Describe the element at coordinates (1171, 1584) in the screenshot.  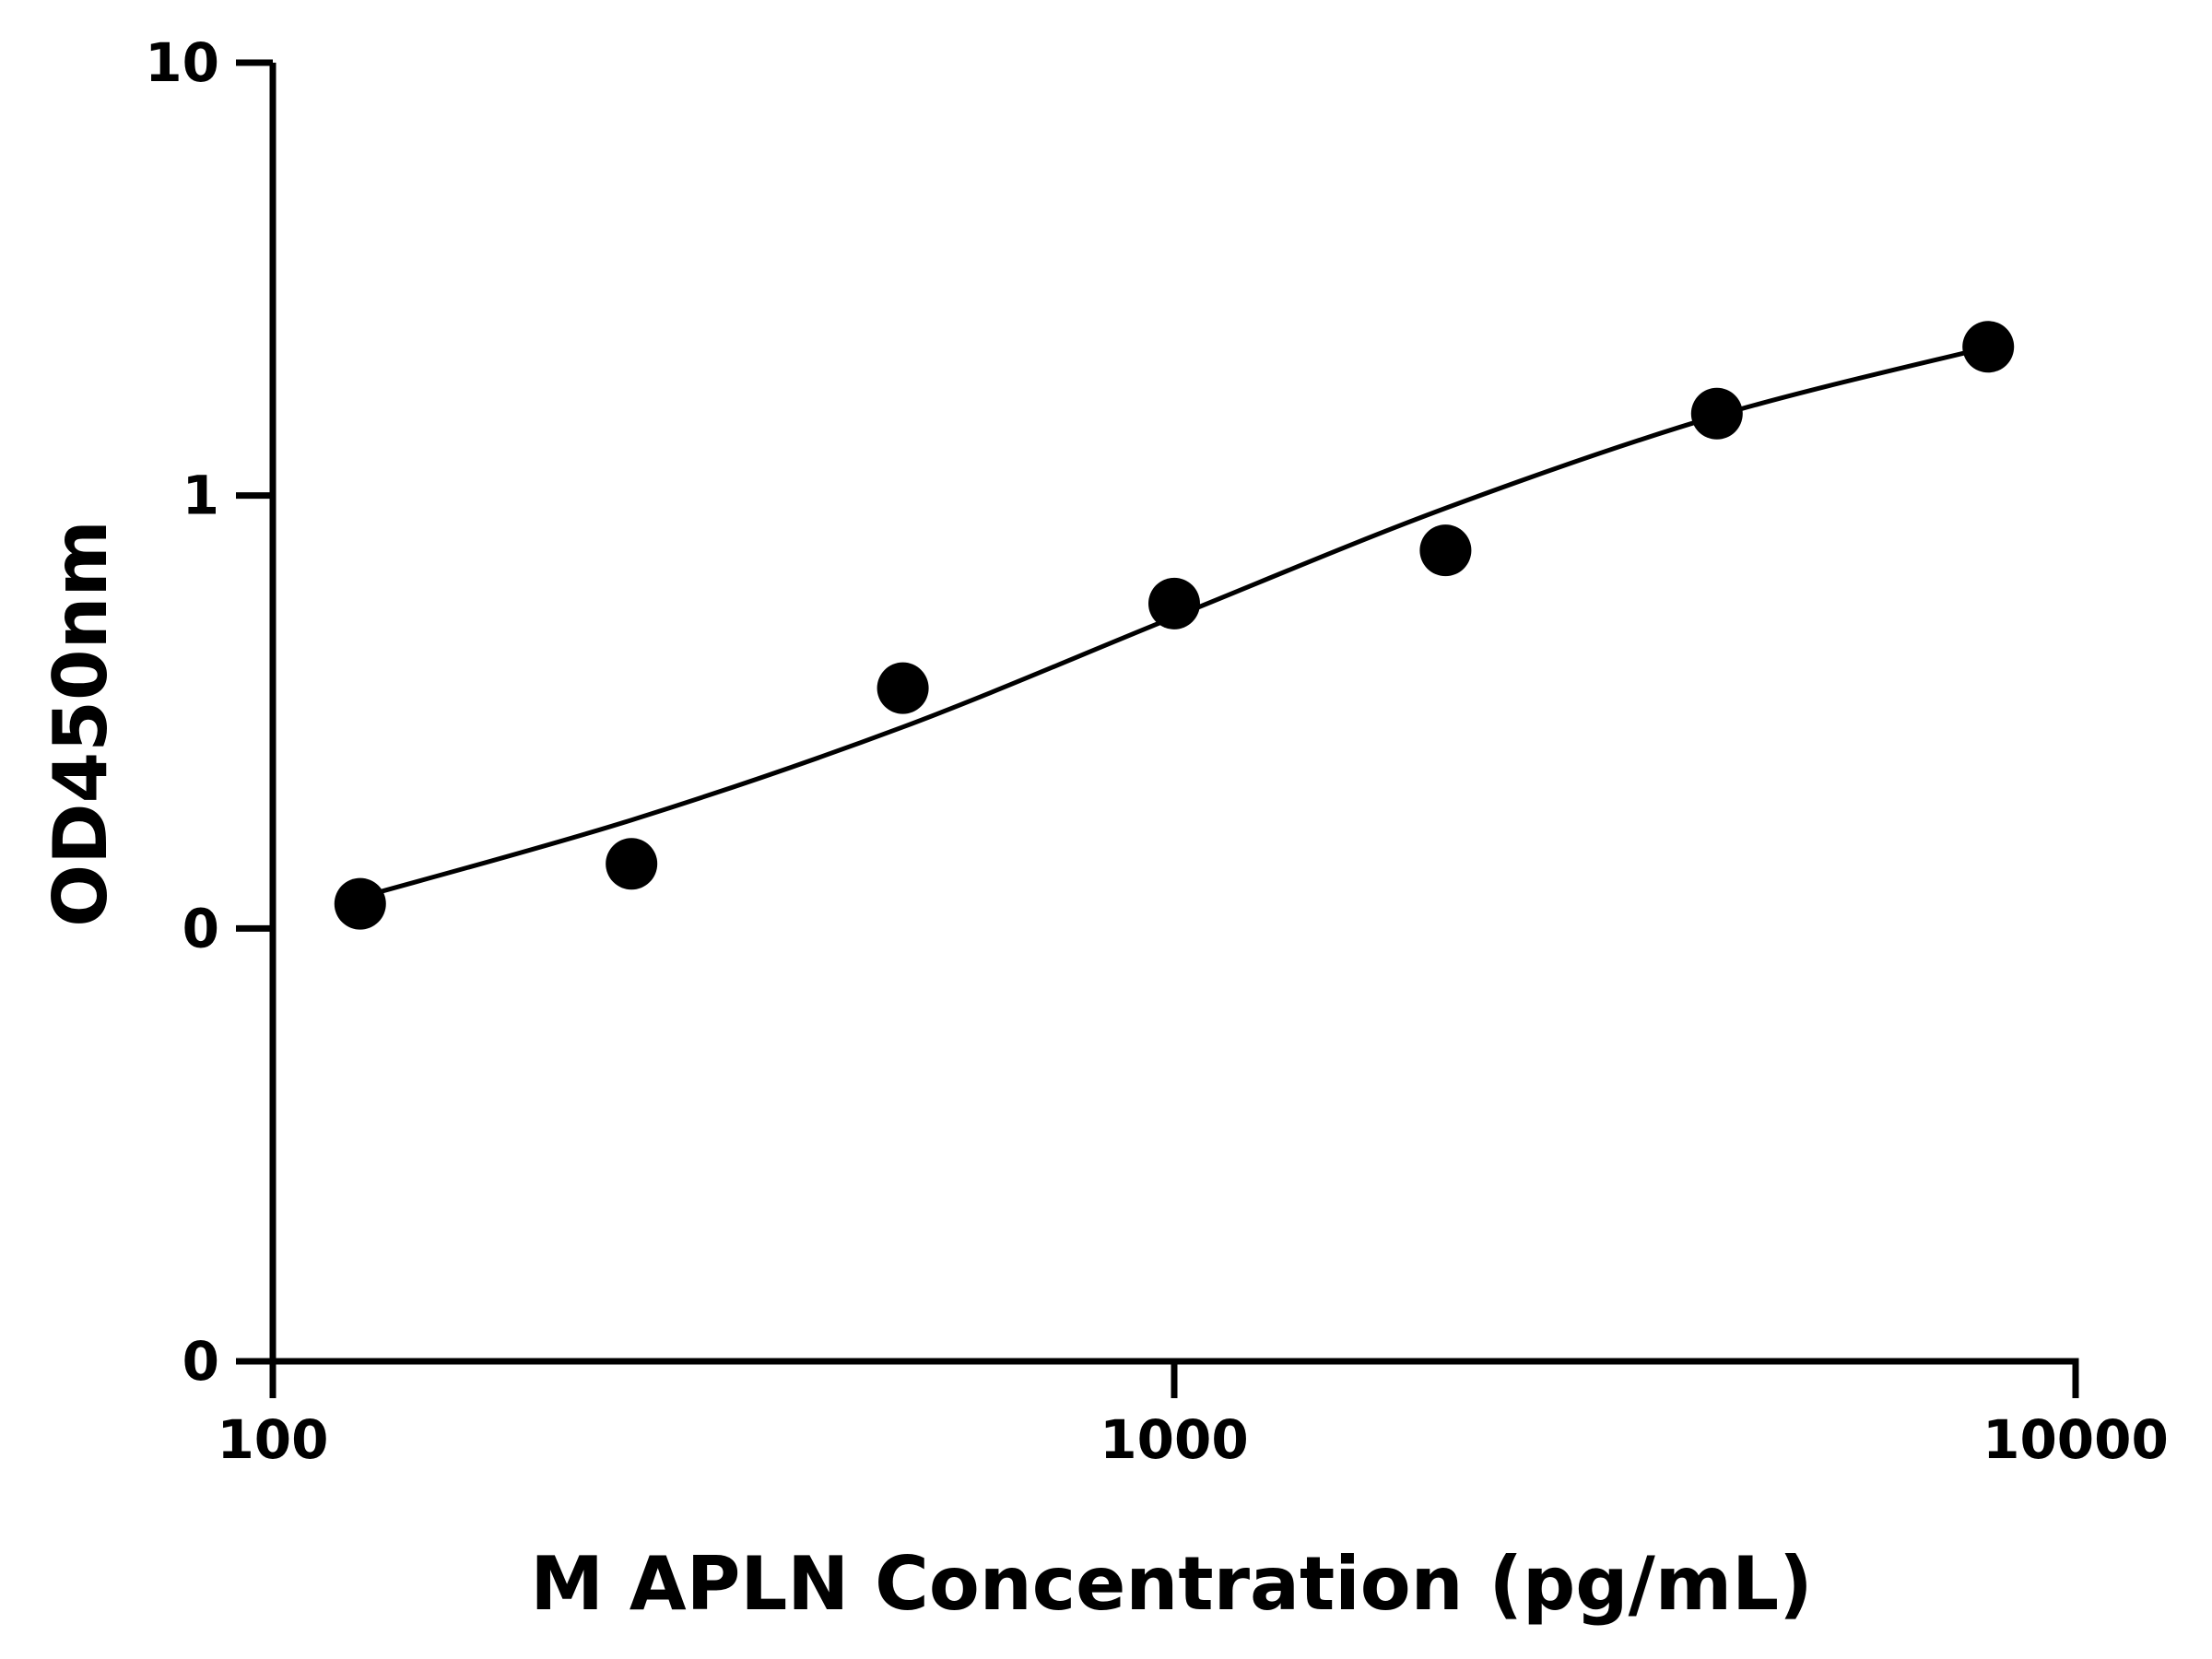
I see `x-axis-title: M APLN Concentration (pg/mL)` at that location.